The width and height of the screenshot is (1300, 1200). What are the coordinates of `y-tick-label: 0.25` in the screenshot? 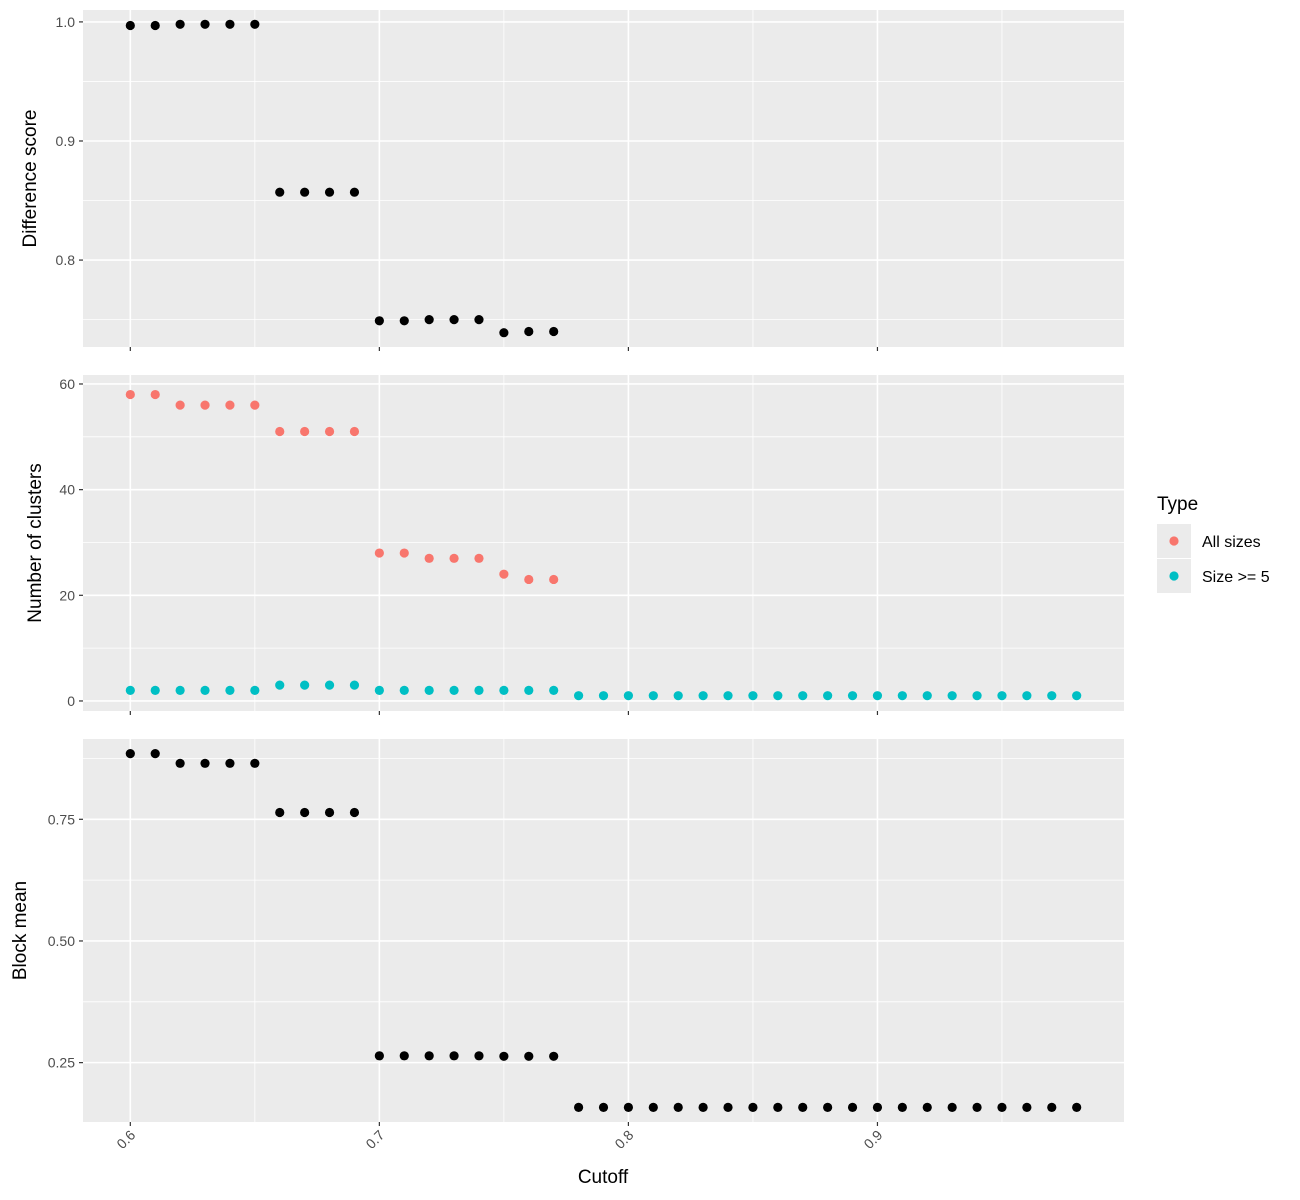 It's located at (61, 1063).